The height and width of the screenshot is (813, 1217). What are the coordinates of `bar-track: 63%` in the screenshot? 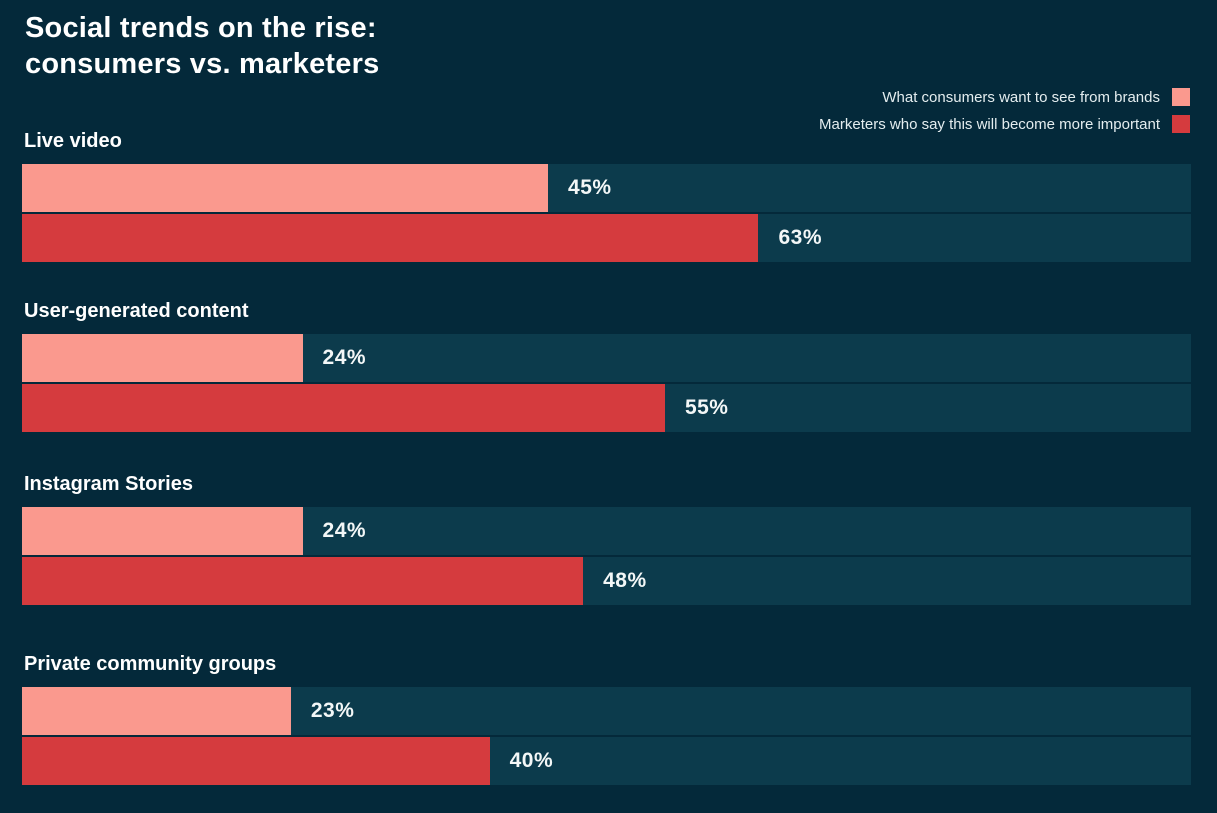 It's located at (606, 238).